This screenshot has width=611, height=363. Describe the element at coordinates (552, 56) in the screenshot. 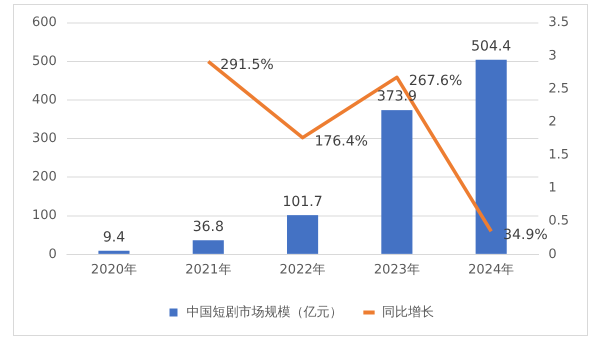

I see `y2-tick-label: 3` at that location.